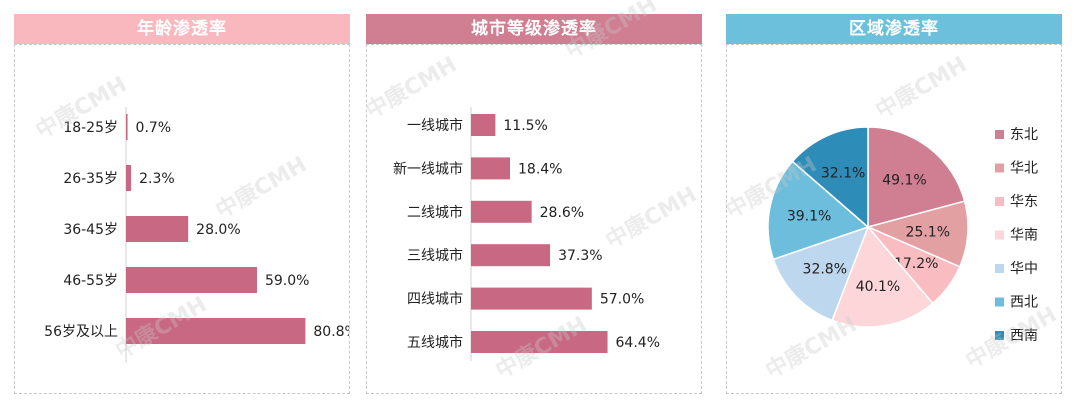 This screenshot has width=1080, height=408. I want to click on legend-label: 华南, so click(1024, 236).